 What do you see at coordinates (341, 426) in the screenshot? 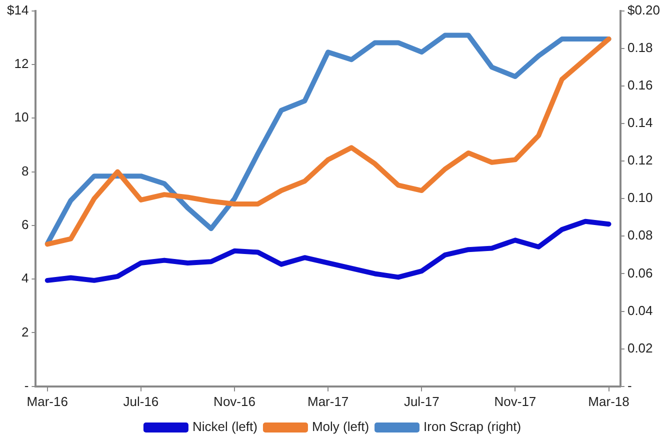
I see `legend-label: Moly (left)` at bounding box center [341, 426].